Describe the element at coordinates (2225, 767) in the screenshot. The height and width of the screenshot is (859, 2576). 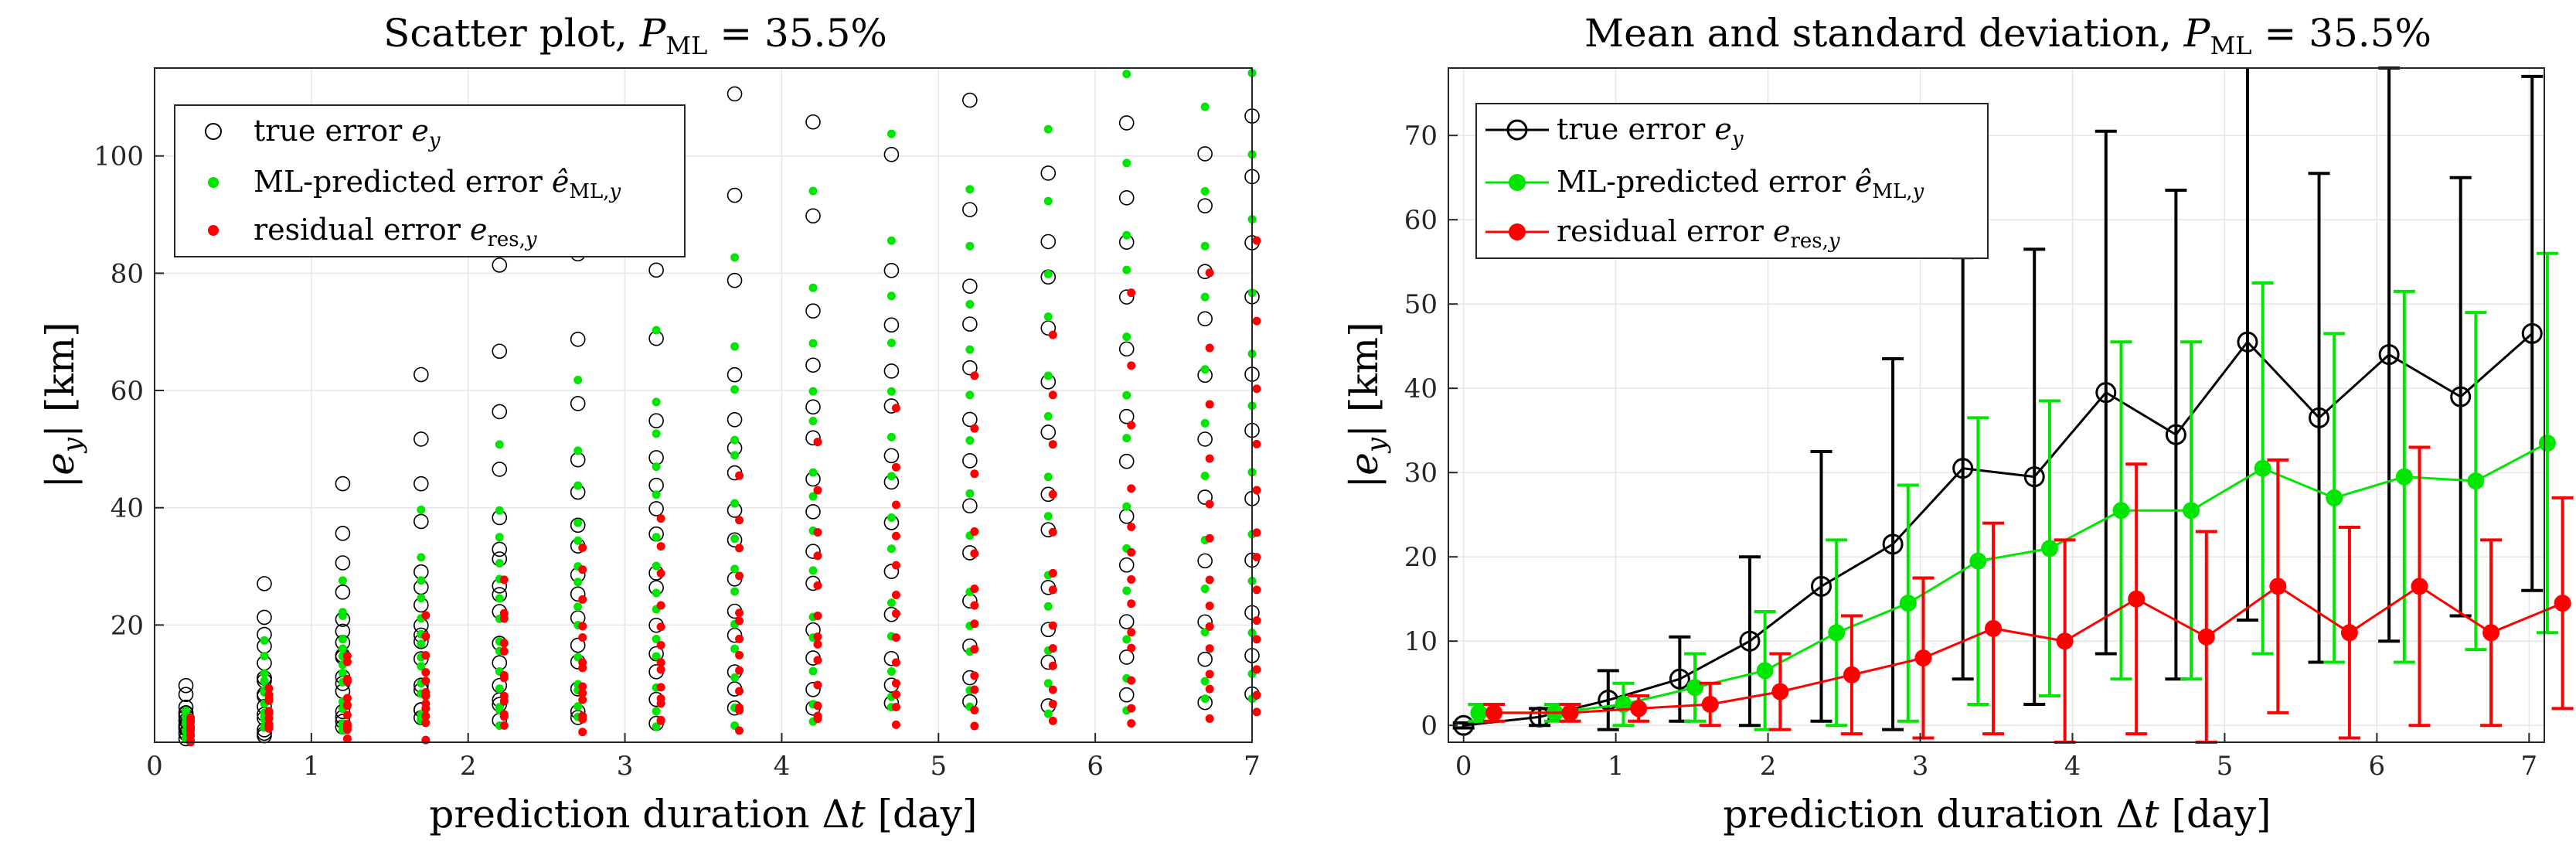
I see `mean-std-x-tick-label: 5` at that location.